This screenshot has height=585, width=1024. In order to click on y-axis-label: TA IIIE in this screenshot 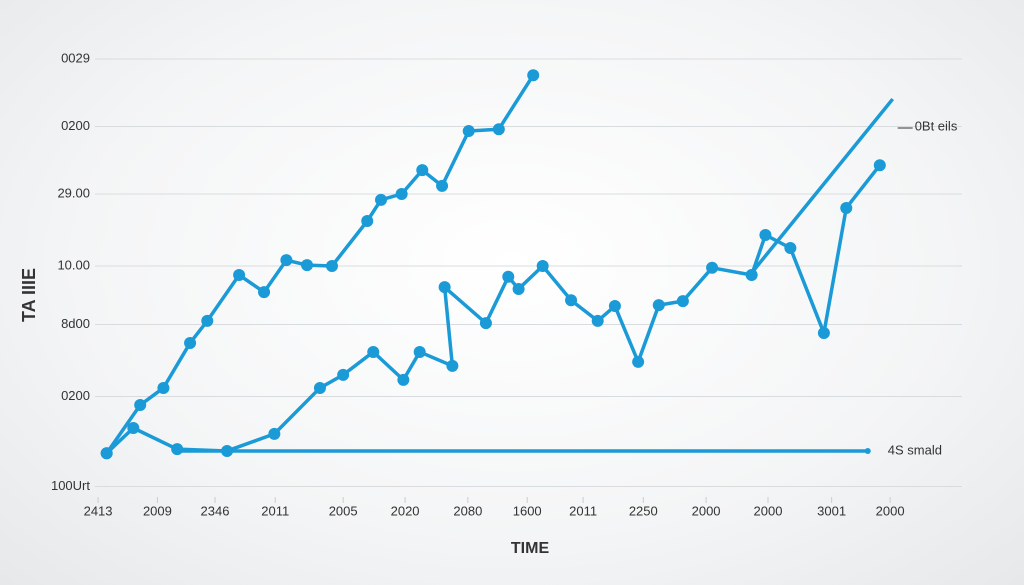, I will do `click(29, 295)`.